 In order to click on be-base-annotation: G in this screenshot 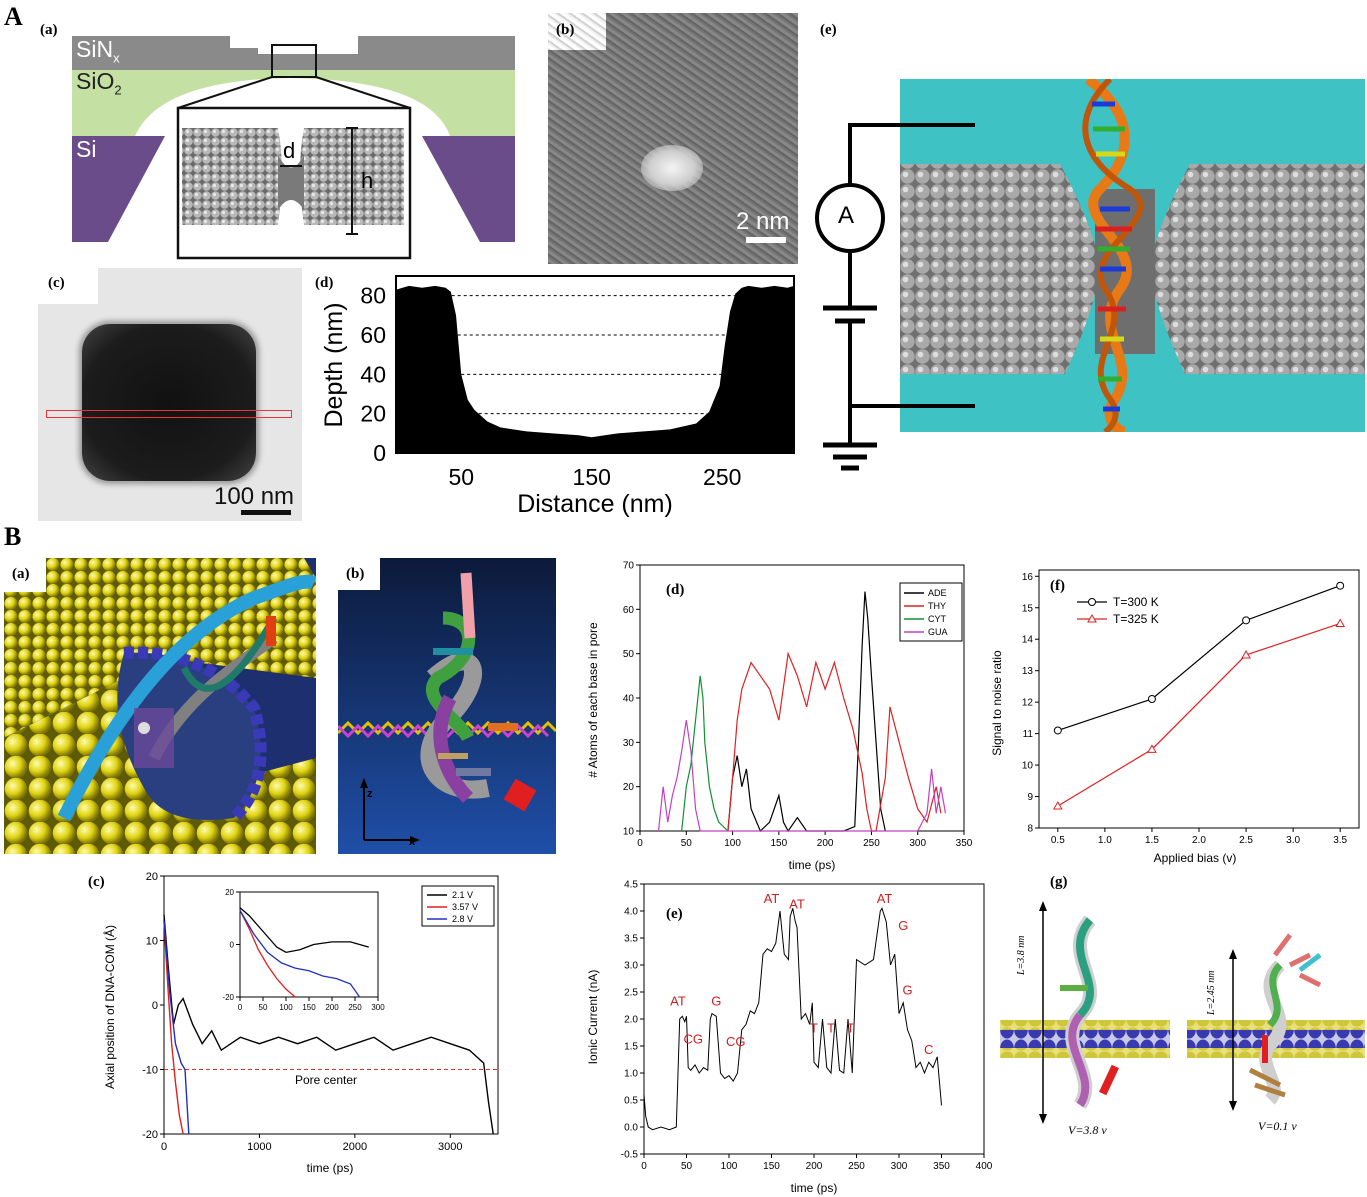, I will do `click(907, 990)`.